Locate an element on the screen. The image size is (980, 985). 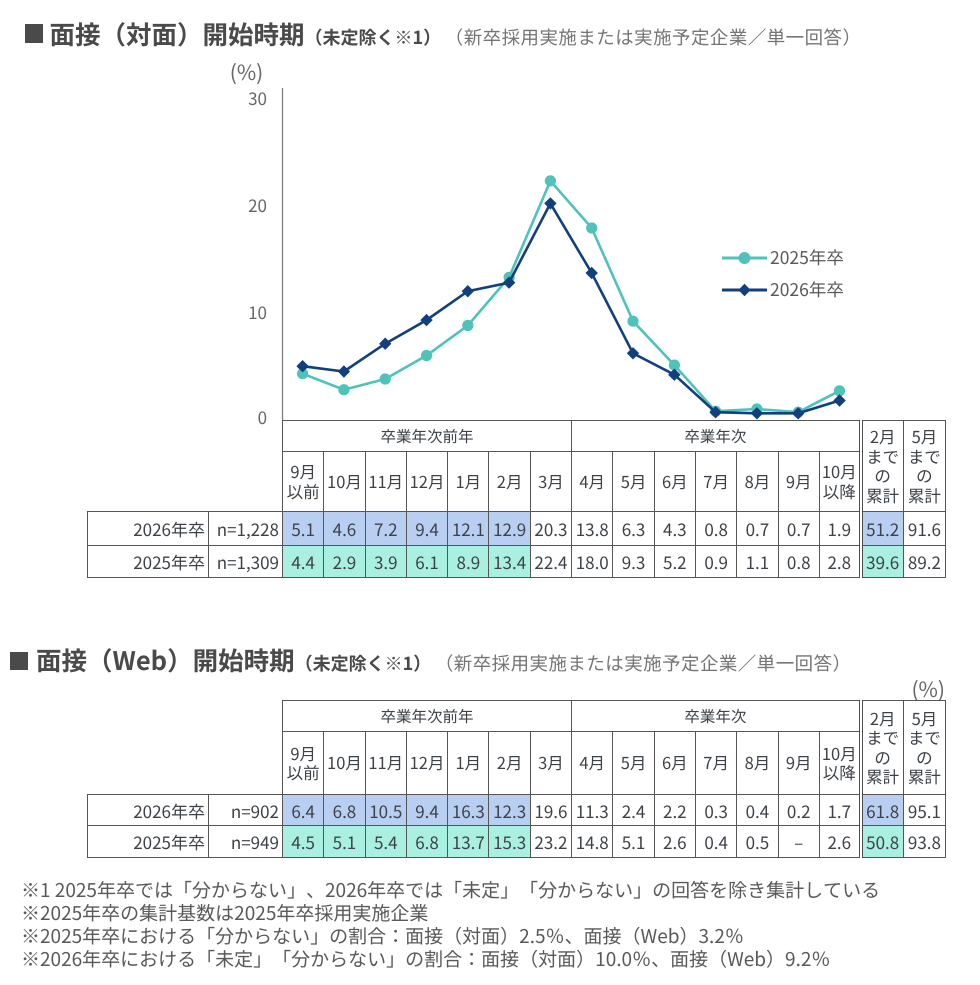
svg-text: 20 is located at coordinates (257, 204).